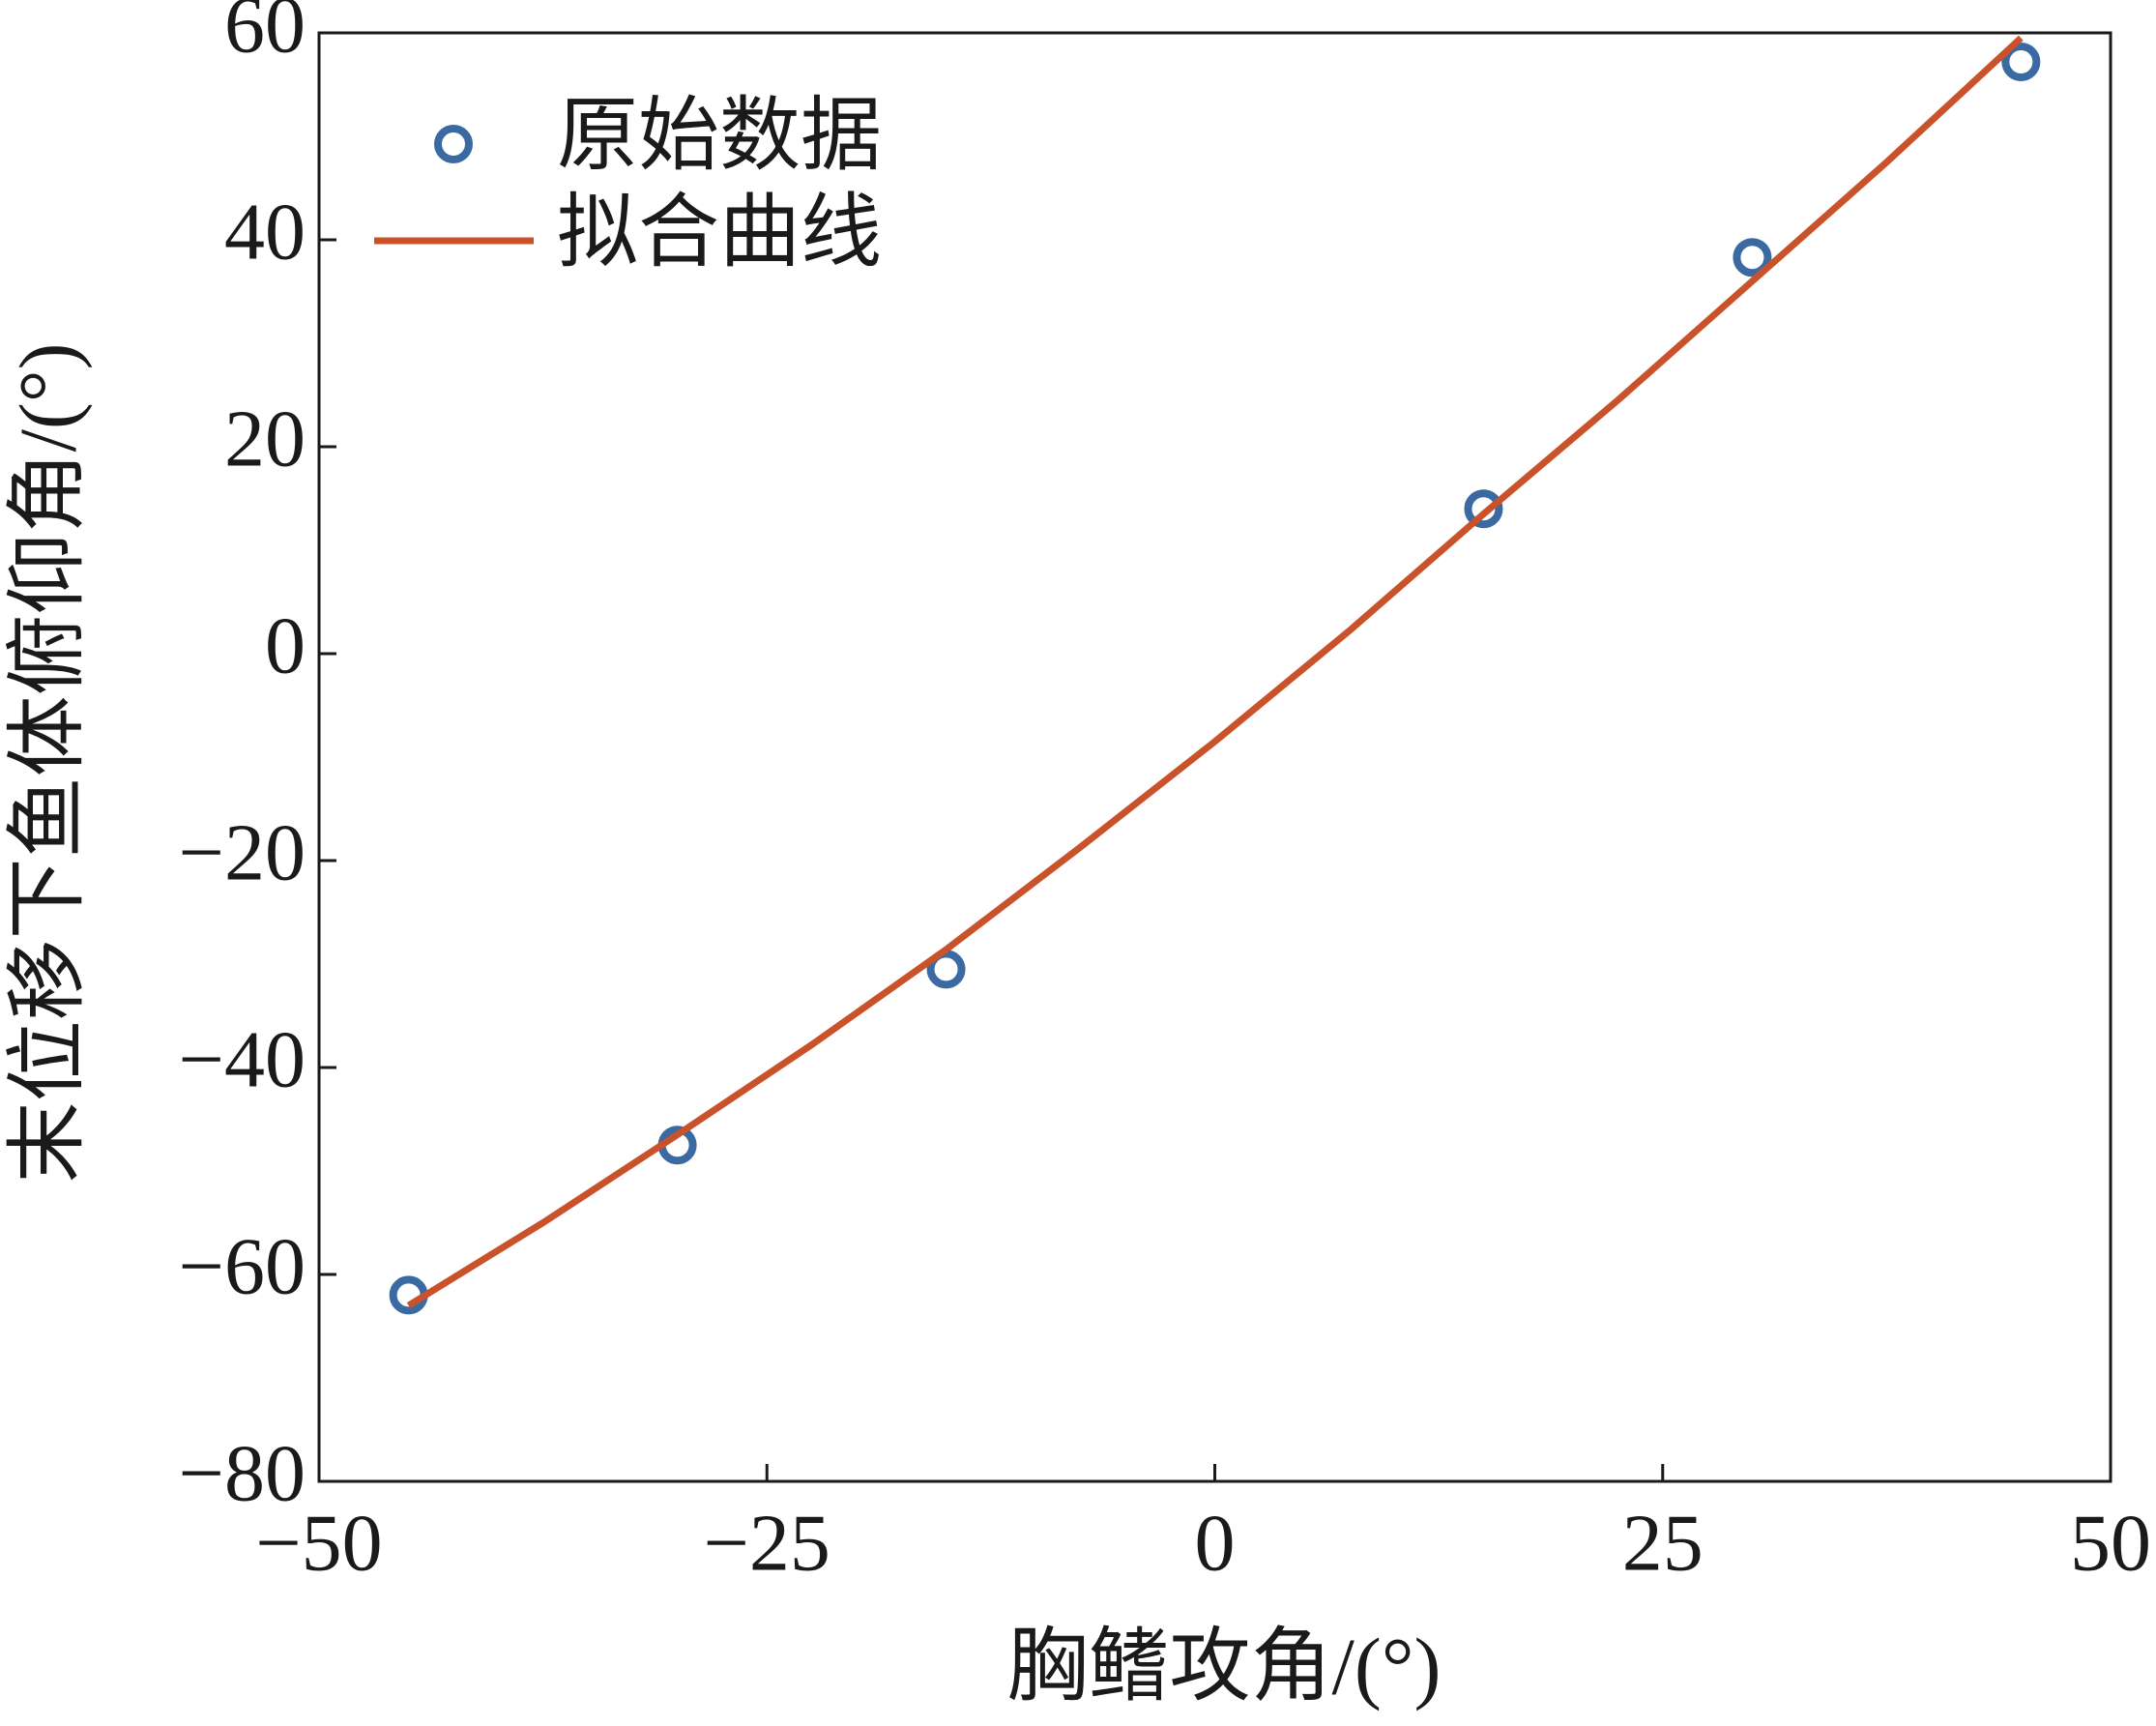 The image size is (2156, 1726). What do you see at coordinates (2110, 1543) in the screenshot?
I see `x-tick-label: 50` at bounding box center [2110, 1543].